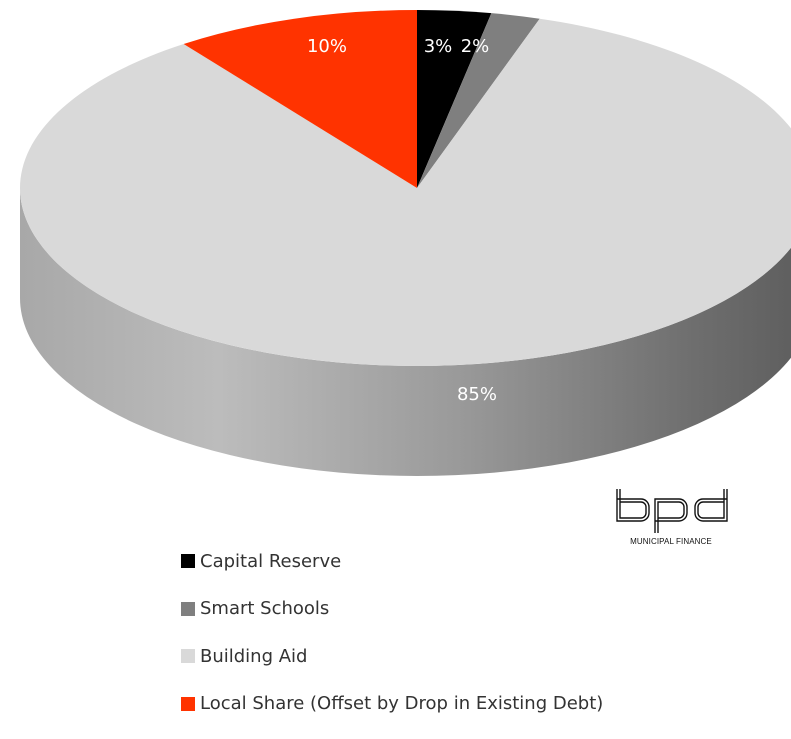 This screenshot has height=739, width=791. What do you see at coordinates (327, 46) in the screenshot?
I see `slice-label: 10%` at bounding box center [327, 46].